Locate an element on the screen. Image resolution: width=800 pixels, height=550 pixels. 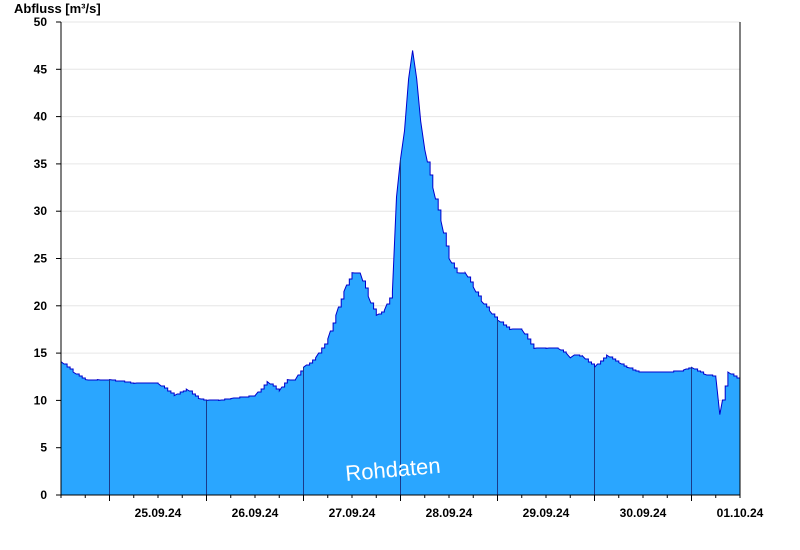
y-tick-label: 50 is located at coordinates (41, 22).